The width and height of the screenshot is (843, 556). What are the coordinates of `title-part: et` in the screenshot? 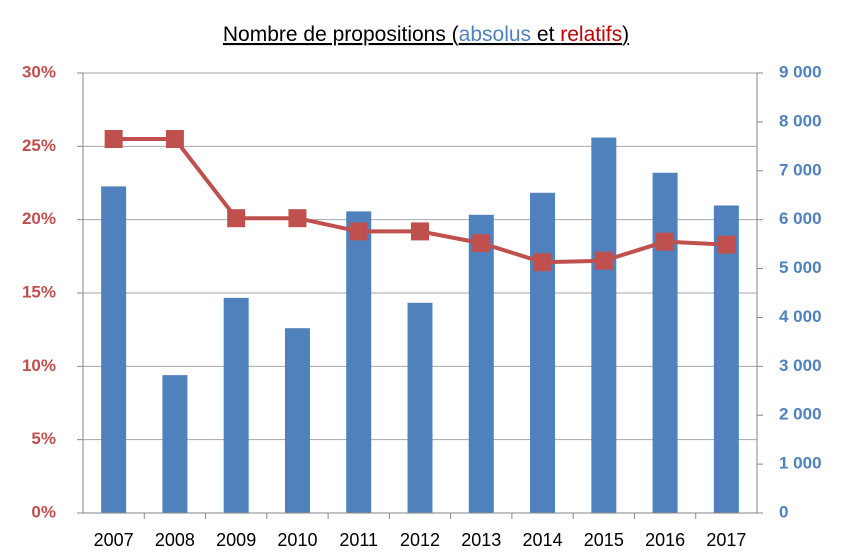 It's located at (548, 34).